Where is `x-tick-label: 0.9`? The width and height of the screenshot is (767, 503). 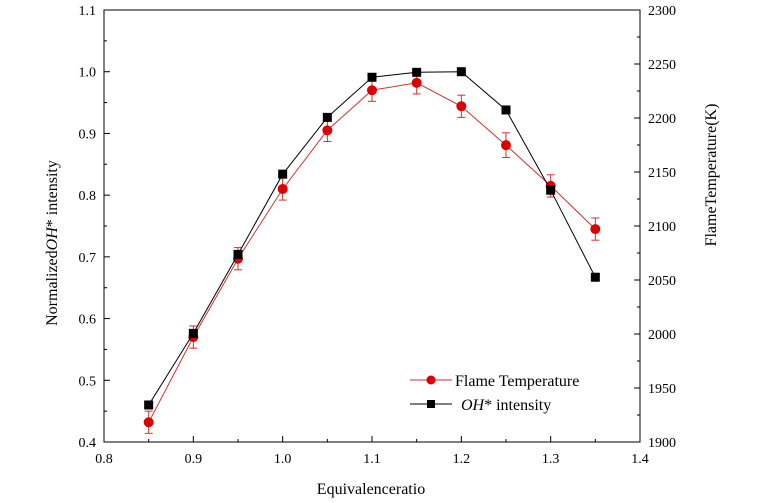 x-tick-label: 0.9 is located at coordinates (194, 459).